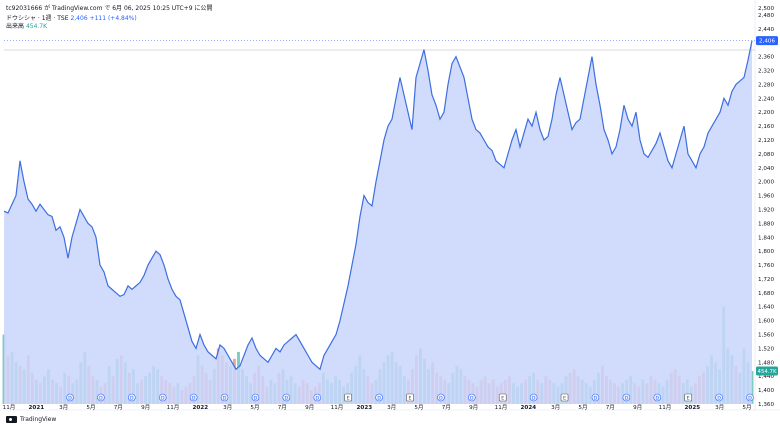 Image resolution: width=780 pixels, height=428 pixels. What do you see at coordinates (766, 155) in the screenshot?
I see `y-tick-label: 2,080` at bounding box center [766, 155].